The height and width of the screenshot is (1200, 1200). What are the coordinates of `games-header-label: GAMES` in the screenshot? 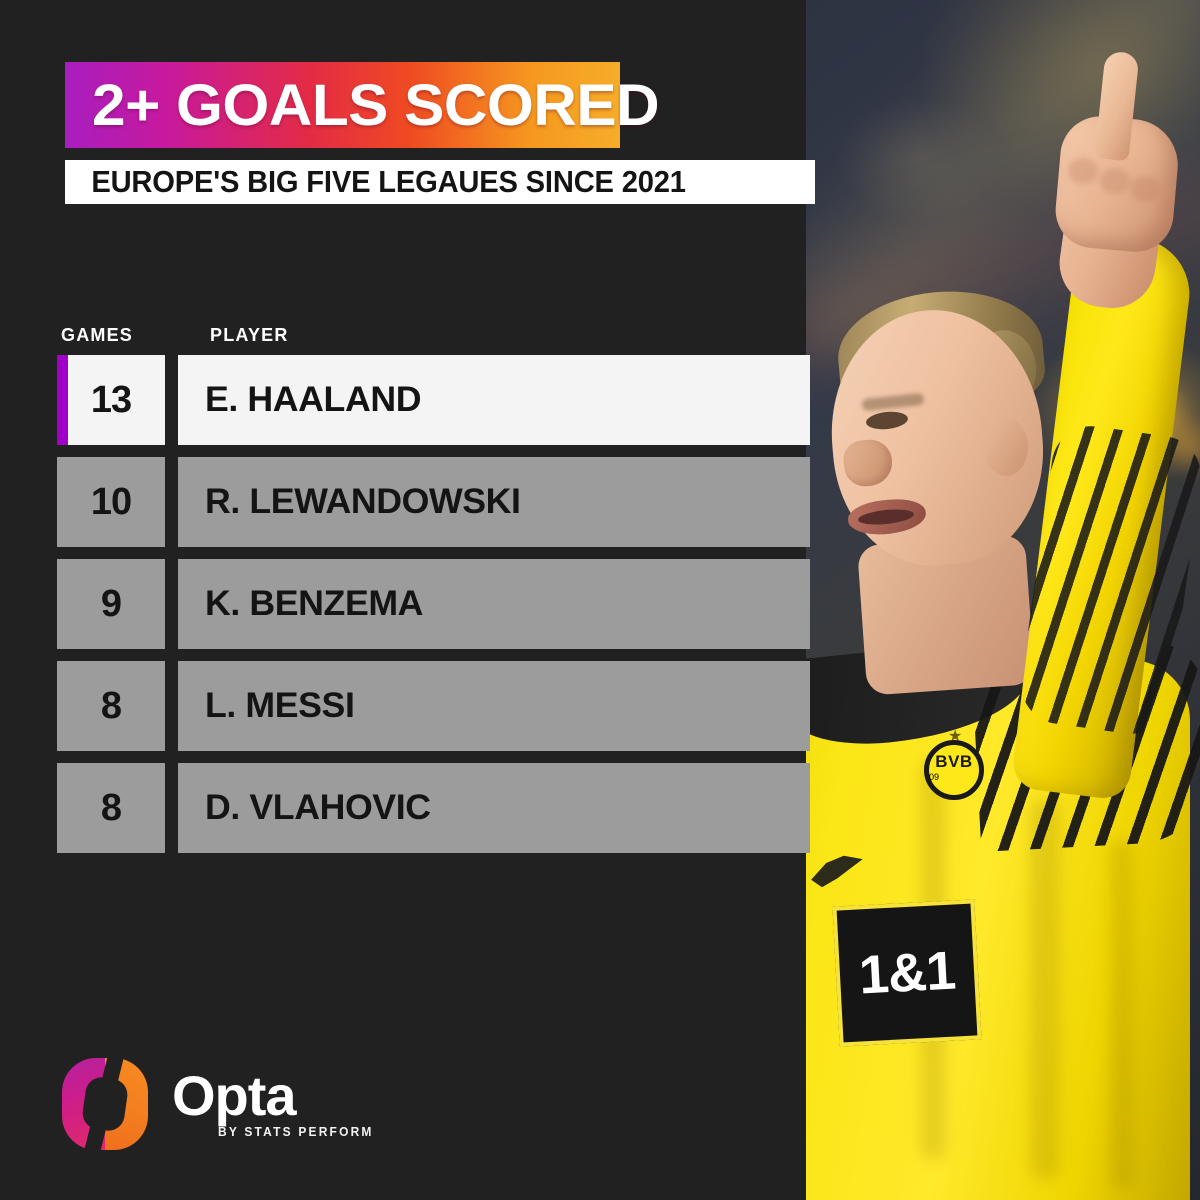 It's located at (97, 335).